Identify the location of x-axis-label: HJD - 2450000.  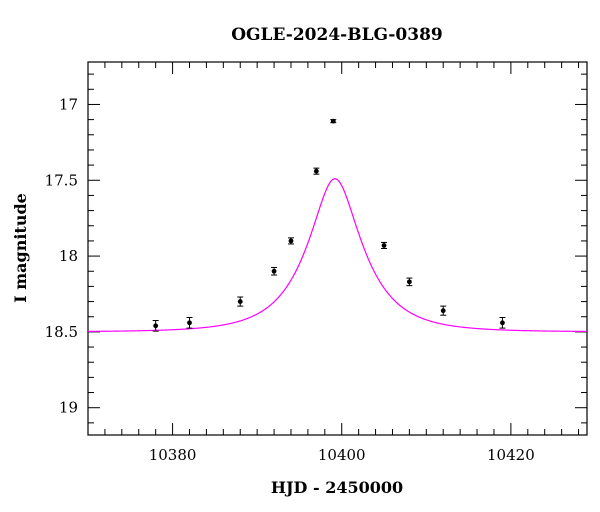
(337, 487).